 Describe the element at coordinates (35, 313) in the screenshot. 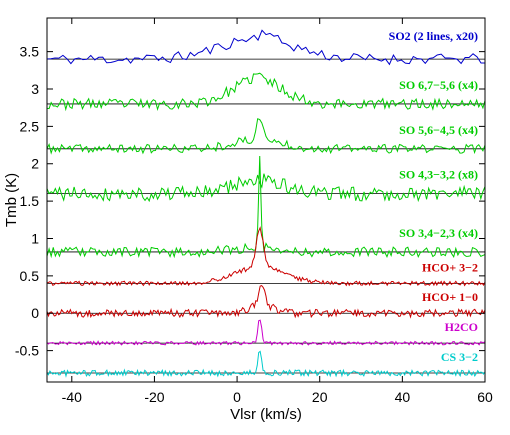

I see `y-tick-label: 0` at that location.